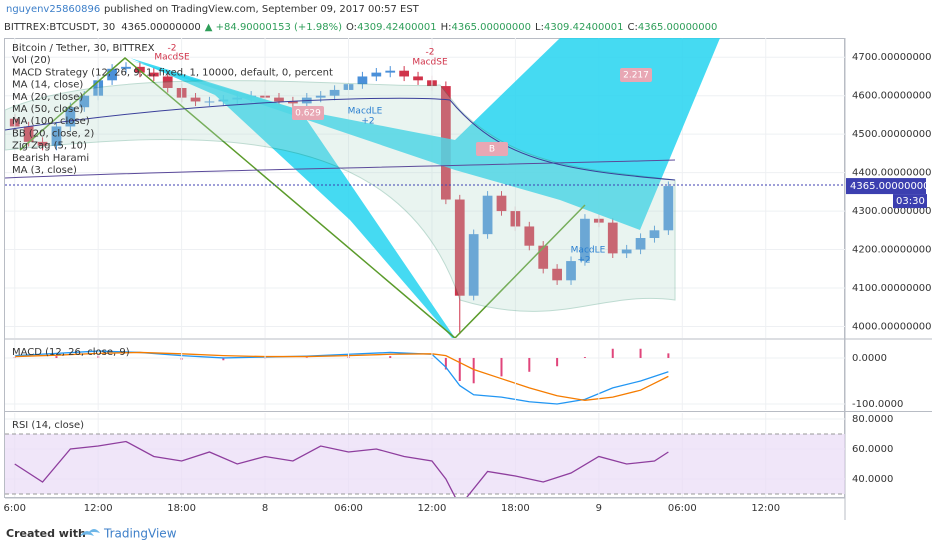 Image resolution: width=932 pixels, height=550 pixels. Describe the element at coordinates (71, 352) in the screenshot. I see `panel-title: MACD (12, 26, close, 9)` at that location.